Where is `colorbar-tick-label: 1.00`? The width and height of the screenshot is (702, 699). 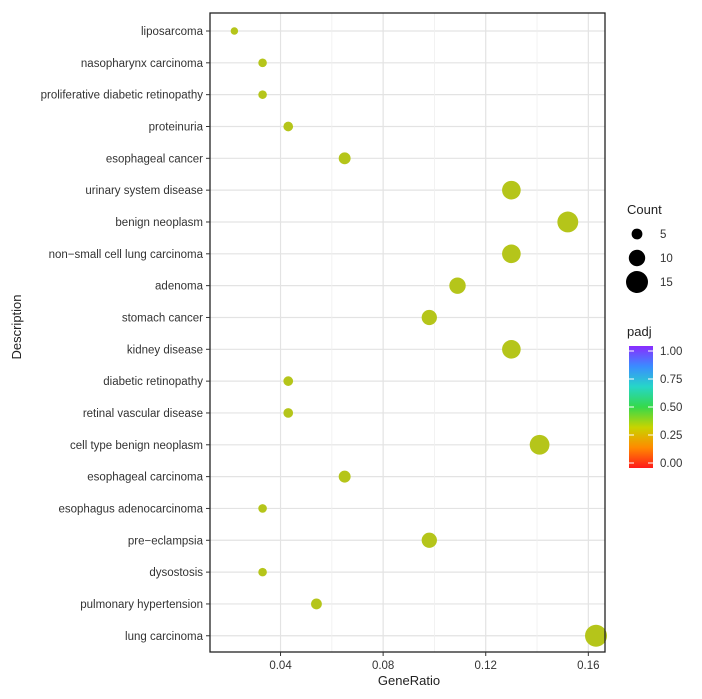 colorbar-tick-label: 1.00 is located at coordinates (671, 352).